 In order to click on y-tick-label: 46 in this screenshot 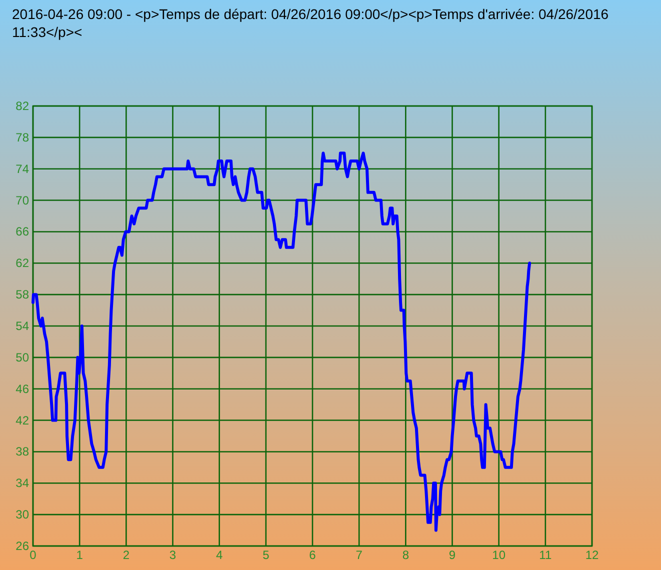, I will do `click(23, 389)`.